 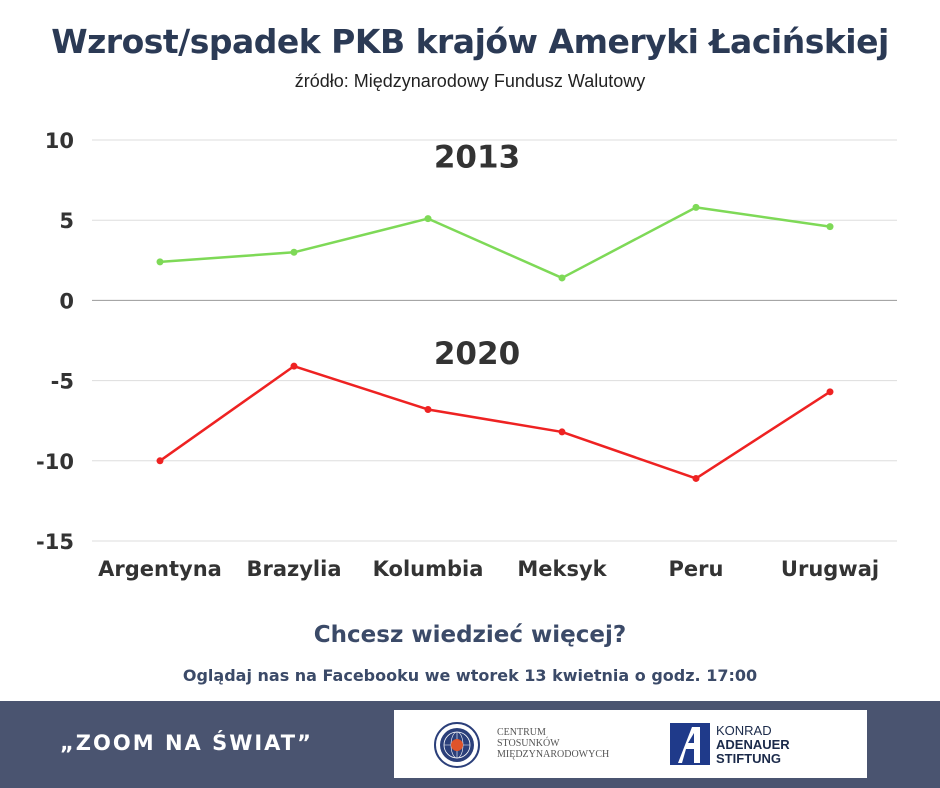 What do you see at coordinates (66, 221) in the screenshot?
I see `y-tick-label: 5` at bounding box center [66, 221].